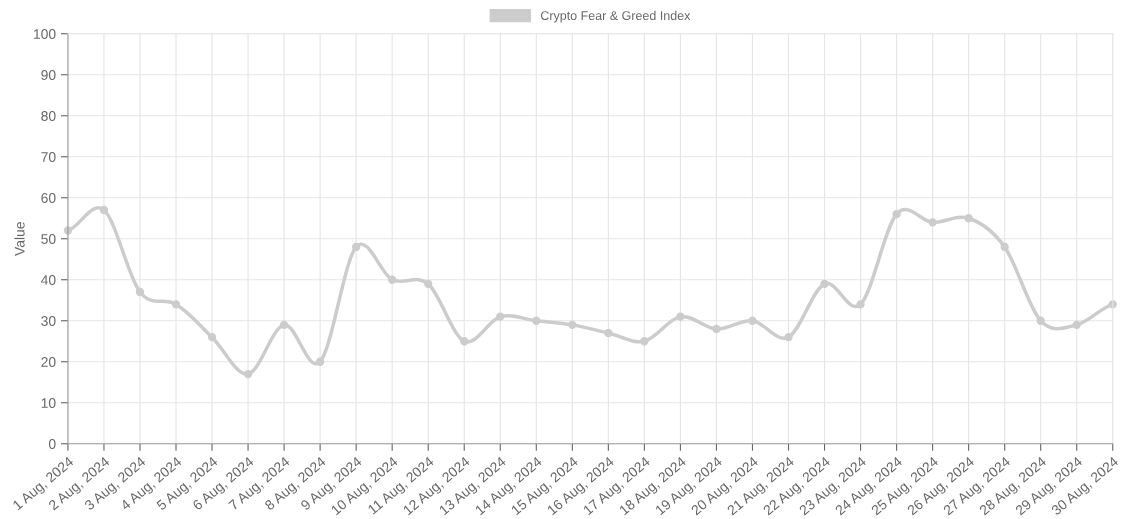 This screenshot has width=1132, height=519. I want to click on y-tick-label: 60, so click(48, 198).